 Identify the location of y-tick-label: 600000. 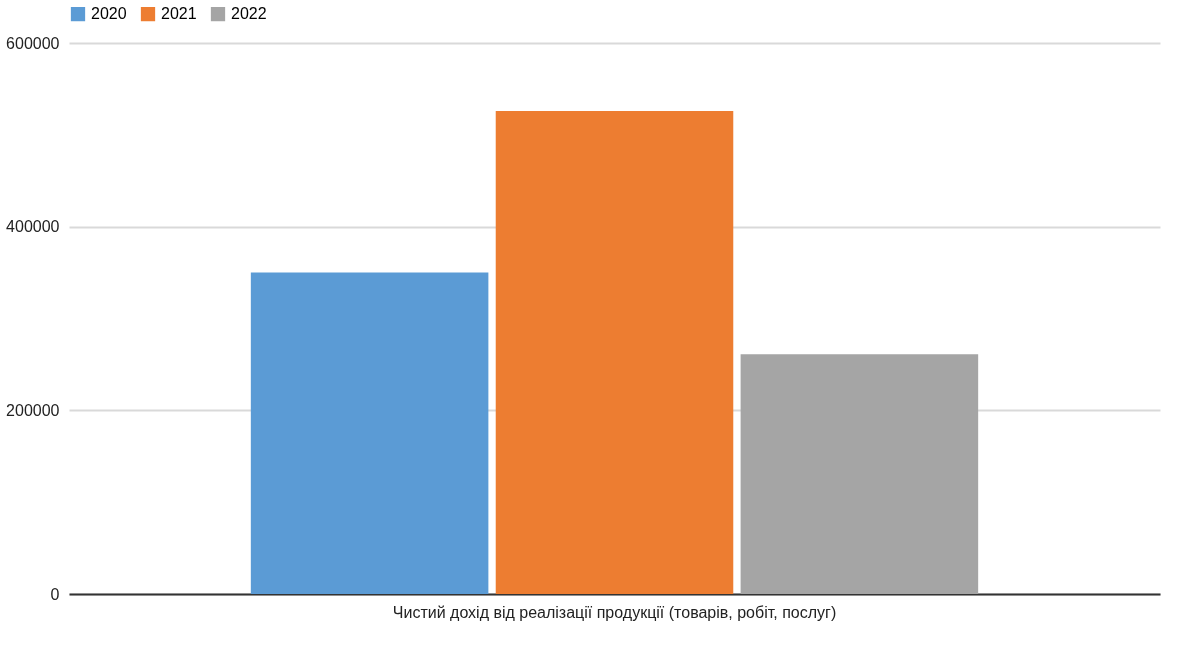
(33, 43).